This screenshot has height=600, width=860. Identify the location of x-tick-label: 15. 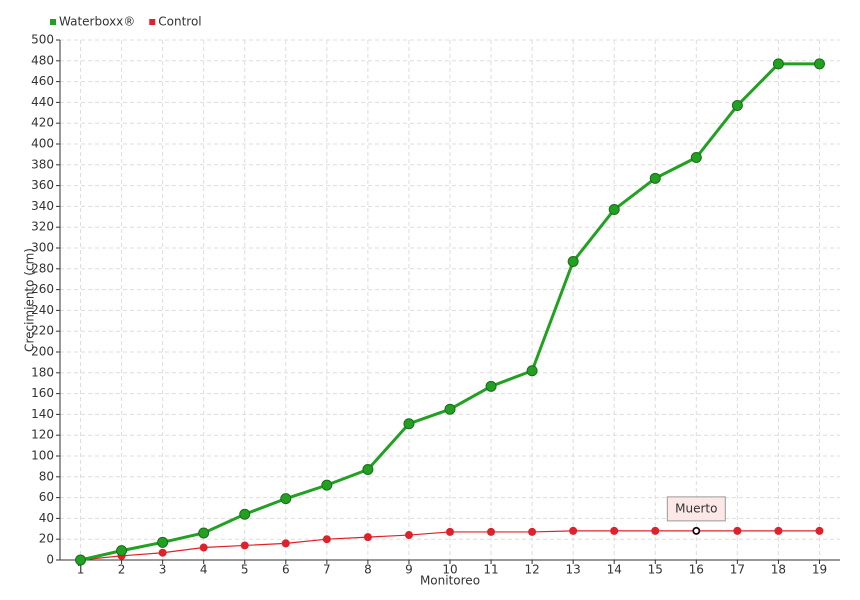
(655, 570).